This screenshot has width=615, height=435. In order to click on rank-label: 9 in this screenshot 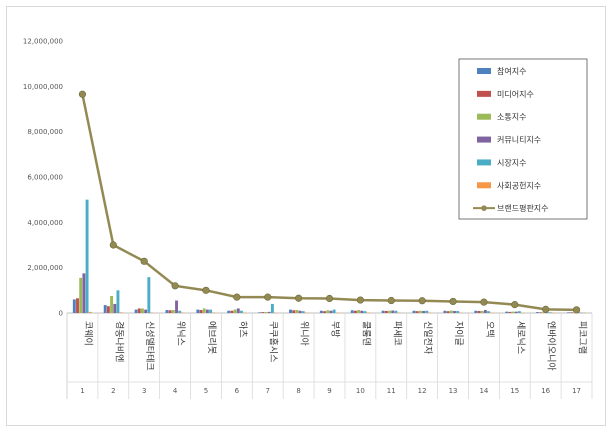, I will do `click(329, 391)`.